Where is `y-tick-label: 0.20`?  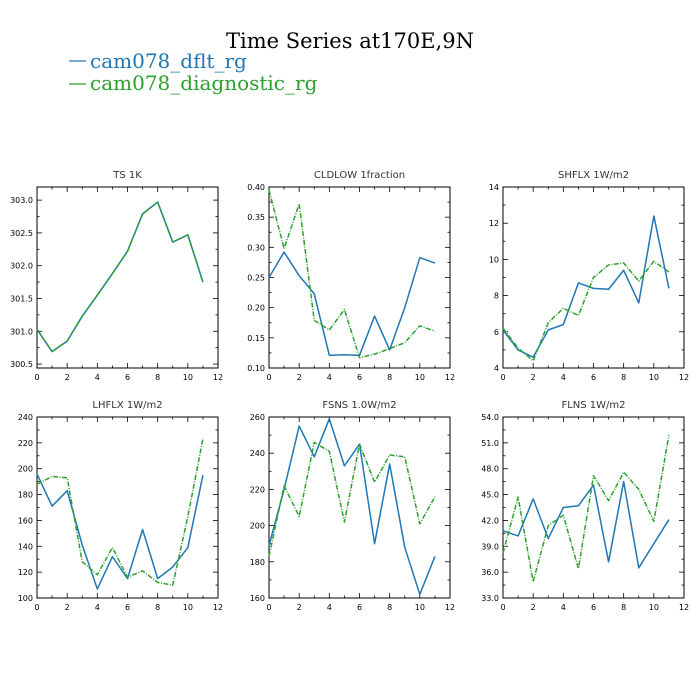
y-tick-label: 0.20 is located at coordinates (256, 308).